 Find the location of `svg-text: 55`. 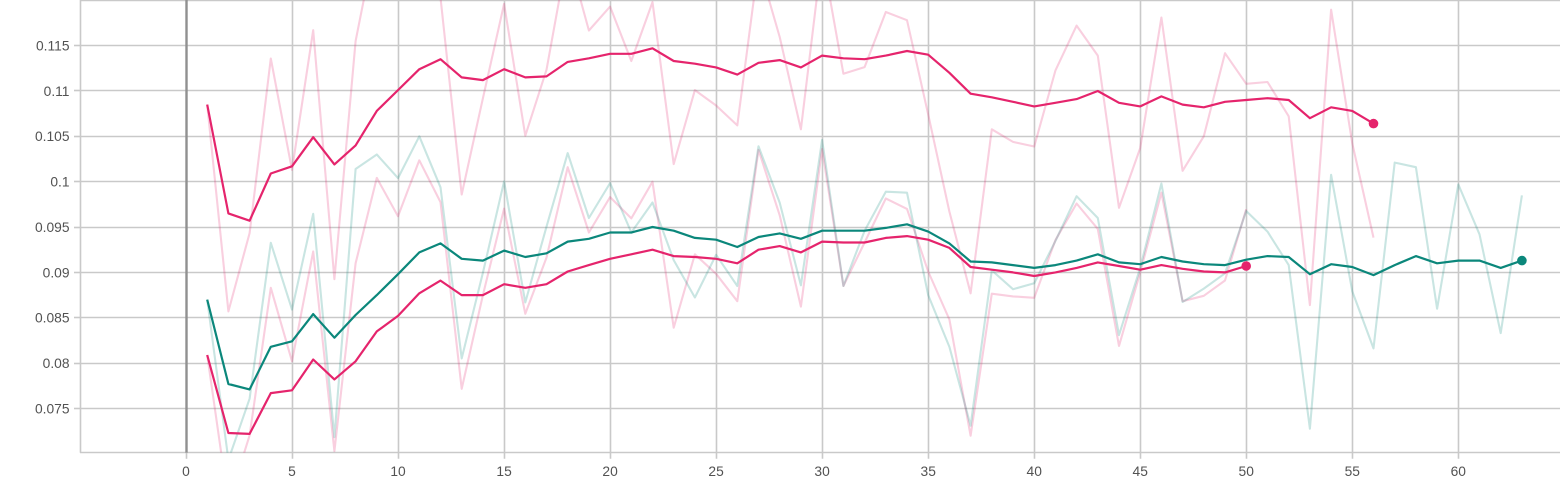

svg-text: 55 is located at coordinates (1353, 471).